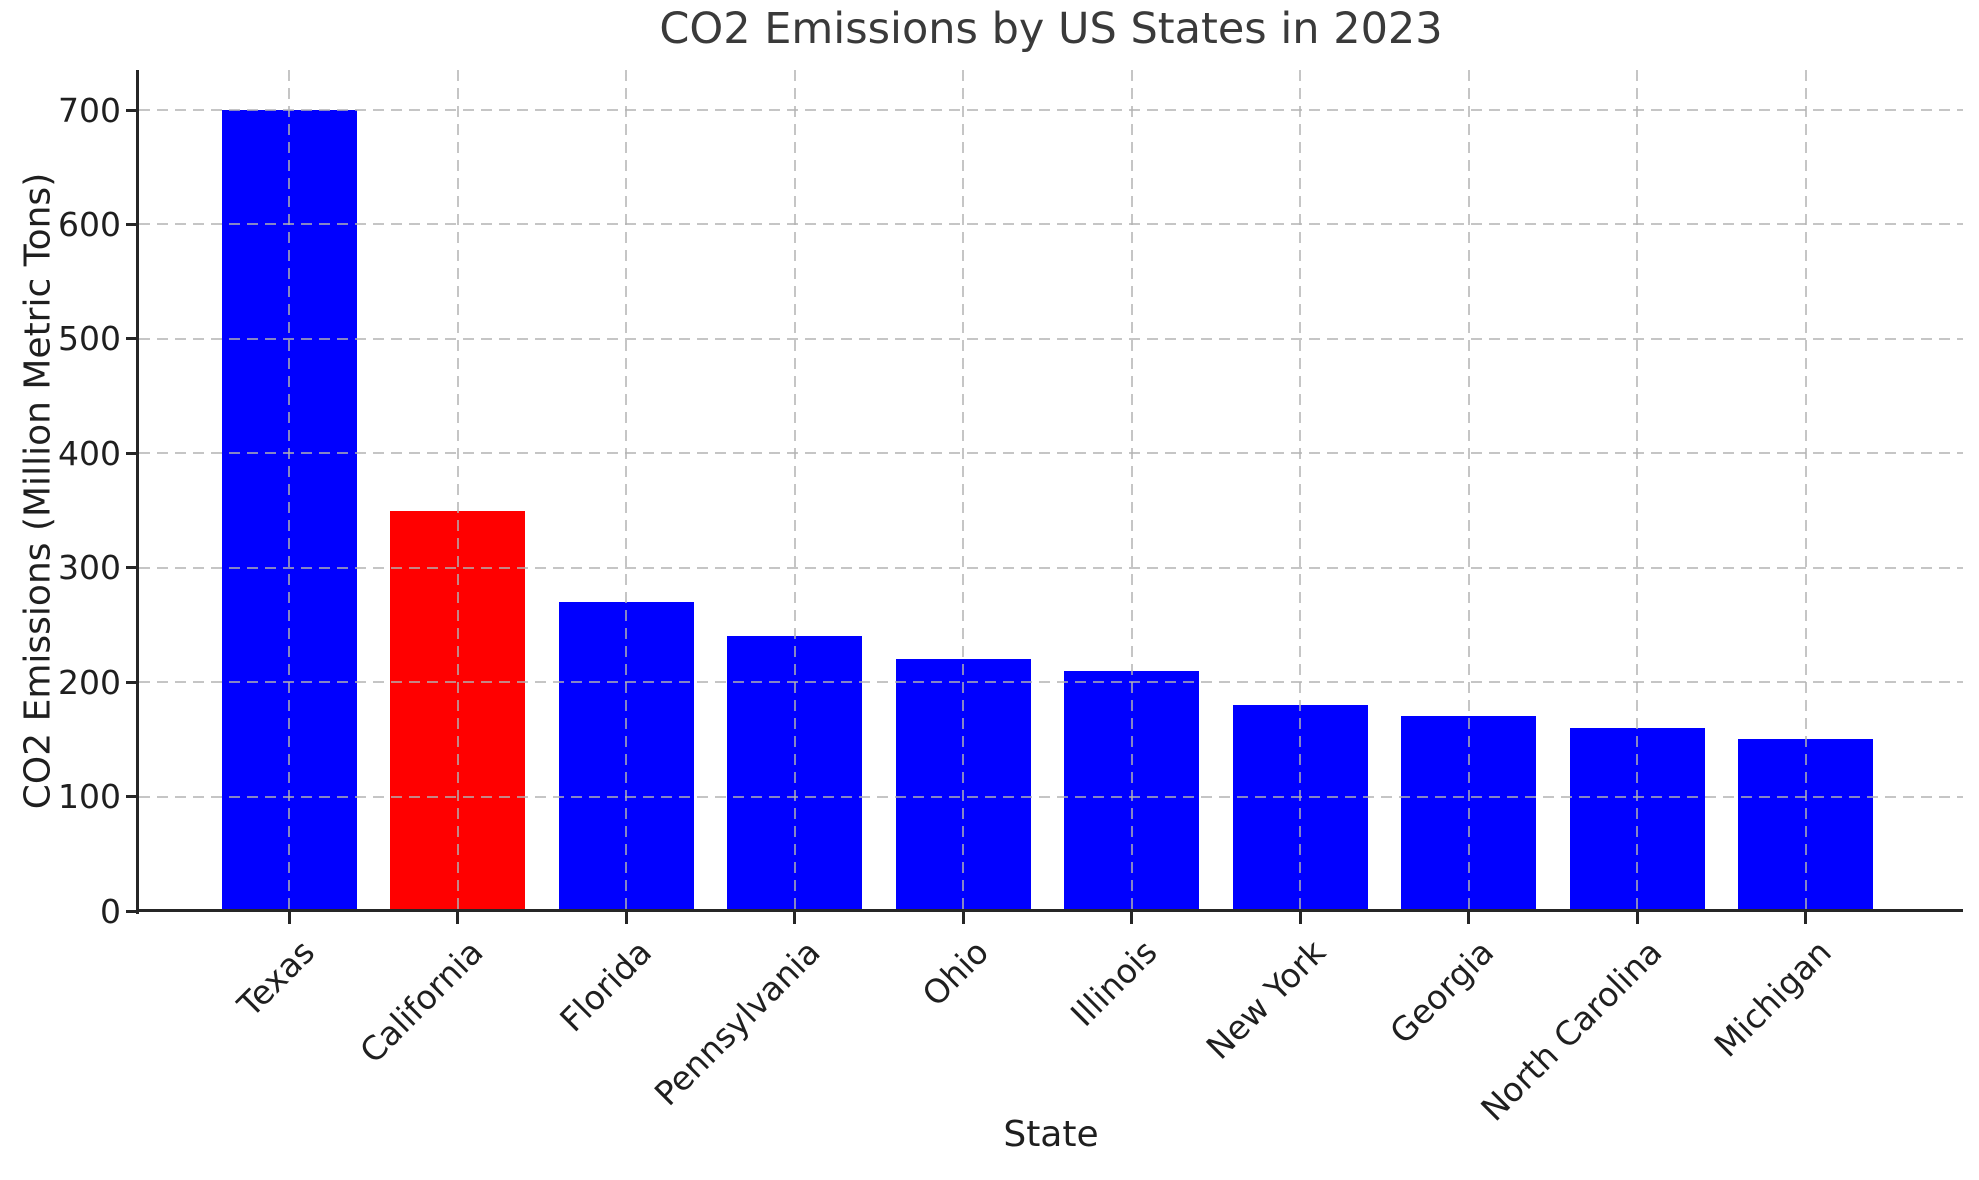  I want to click on x-tick-label-michigan: Michigan, so click(1772, 998).